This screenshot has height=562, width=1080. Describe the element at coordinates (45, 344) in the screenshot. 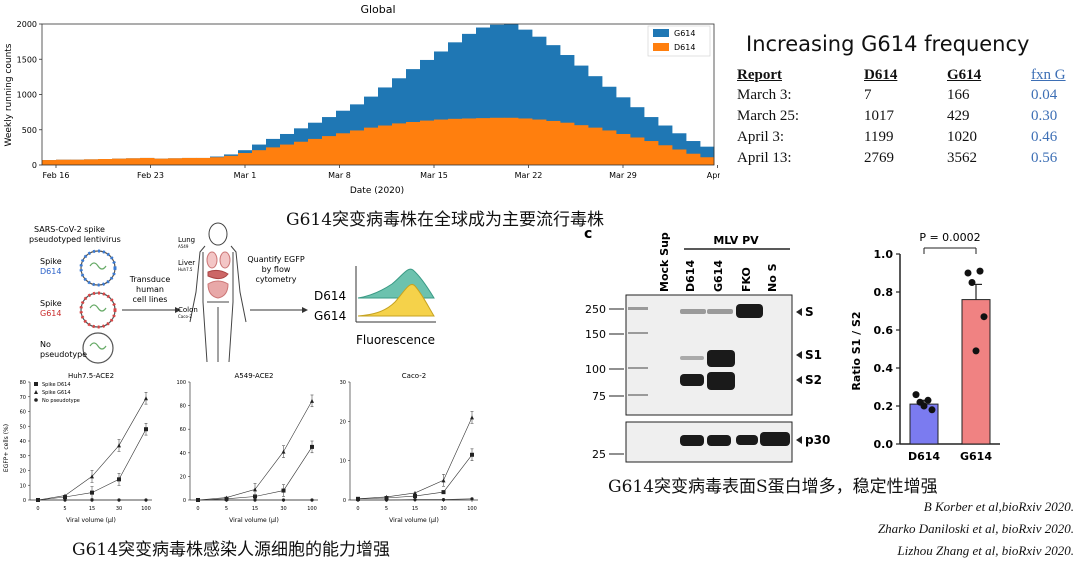

I see `no-label: No` at that location.